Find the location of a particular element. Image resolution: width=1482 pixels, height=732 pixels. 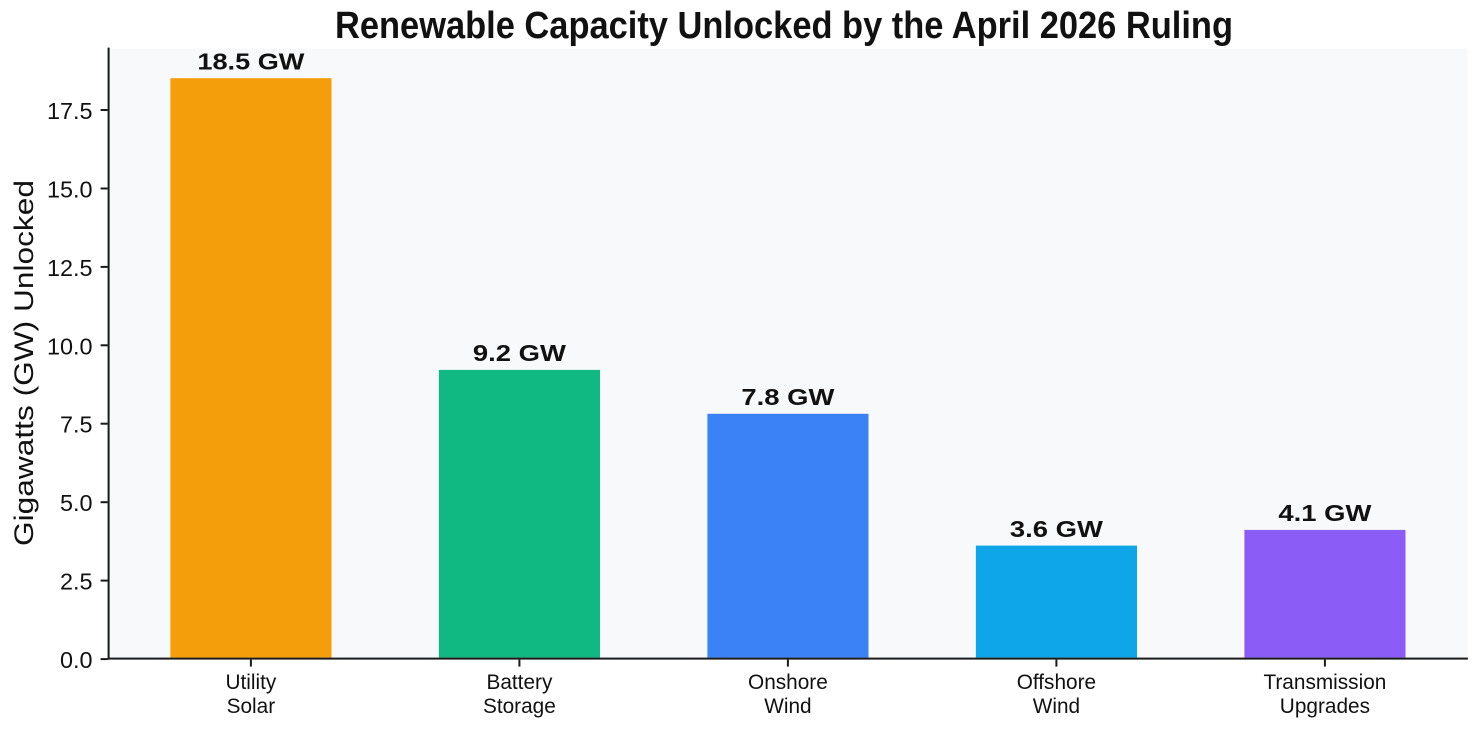

svg-text: Upgrades is located at coordinates (1325, 706).